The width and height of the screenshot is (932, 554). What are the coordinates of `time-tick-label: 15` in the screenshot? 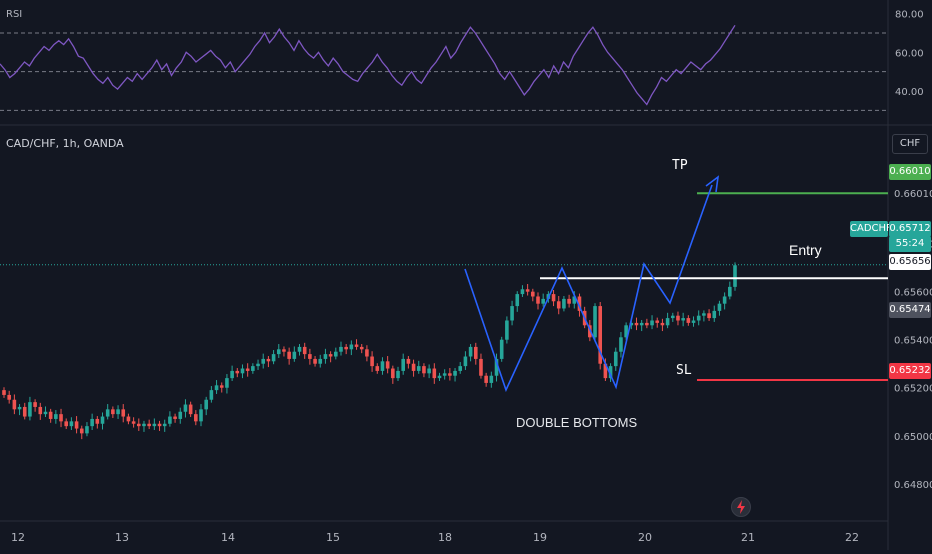 It's located at (333, 537).